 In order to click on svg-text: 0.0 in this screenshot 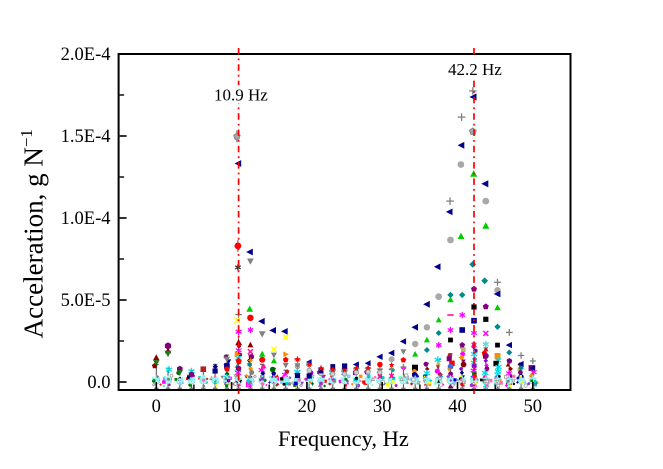, I will do `click(98, 383)`.